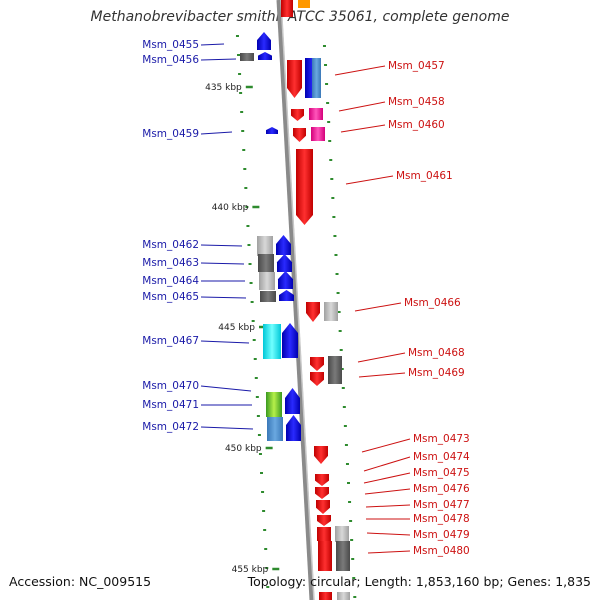 This screenshot has width=600, height=600. I want to click on genome-backbone, so click(295, 300).